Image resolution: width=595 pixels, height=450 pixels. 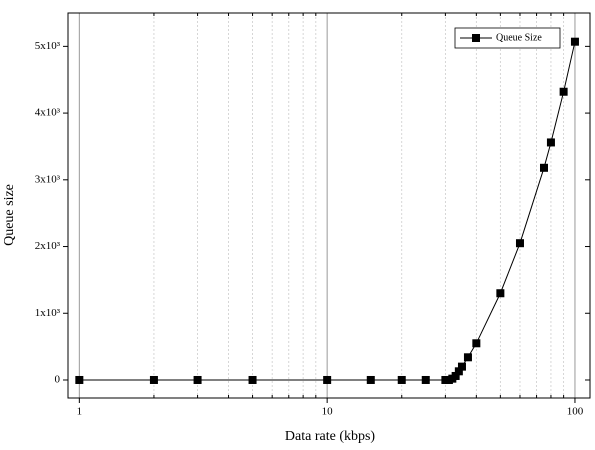 What do you see at coordinates (575, 412) in the screenshot?
I see `x-tick-label: 100` at bounding box center [575, 412].